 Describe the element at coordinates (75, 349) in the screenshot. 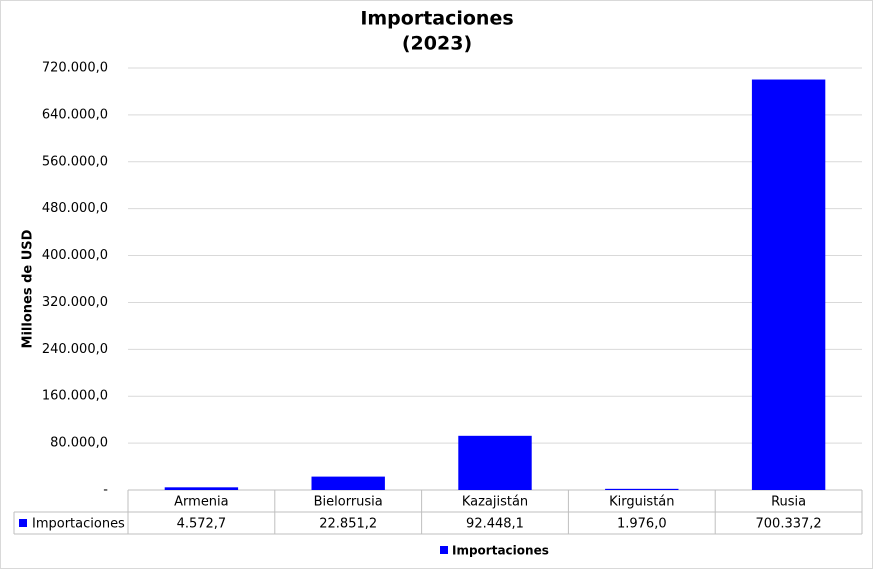

I see `y-tick-label: 240.000,0` at that location.